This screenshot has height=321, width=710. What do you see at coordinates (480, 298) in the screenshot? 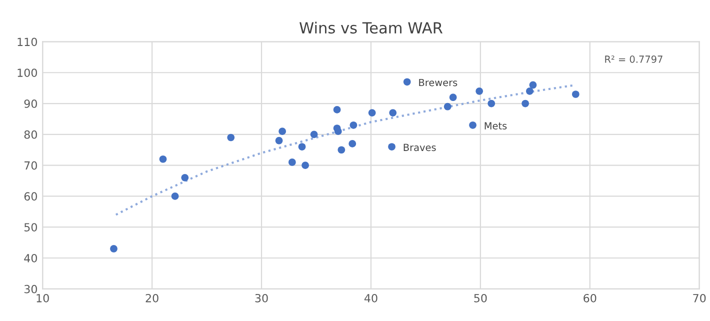
I see `x-tick-label: 50` at bounding box center [480, 298].